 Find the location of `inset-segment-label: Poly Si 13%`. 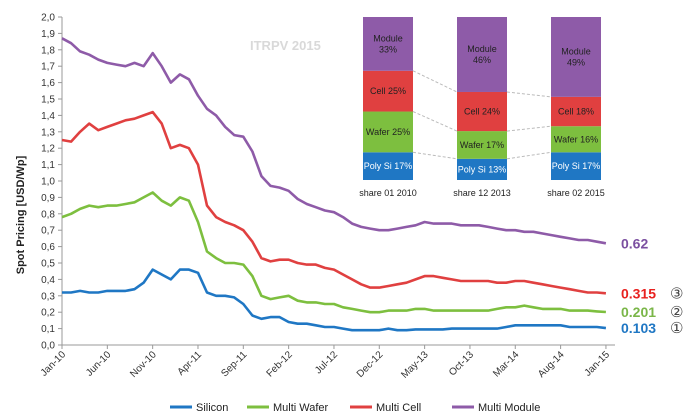

inset-segment-label: Poly Si 13% is located at coordinates (482, 169).